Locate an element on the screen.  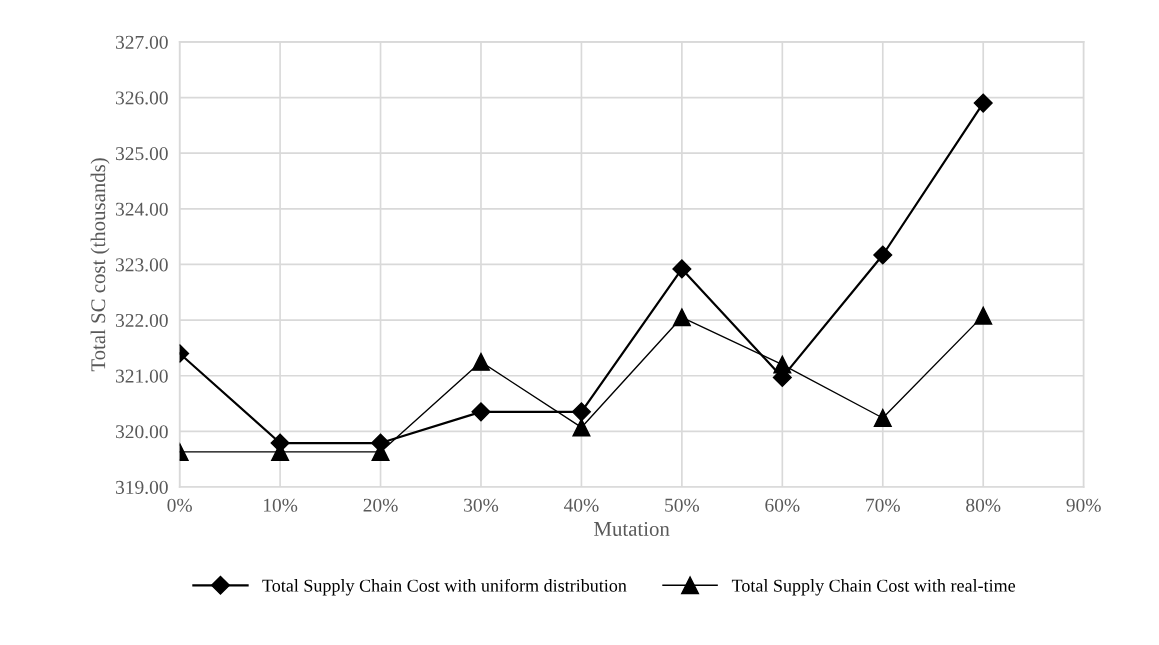
x-tick-label: 70% is located at coordinates (883, 505).